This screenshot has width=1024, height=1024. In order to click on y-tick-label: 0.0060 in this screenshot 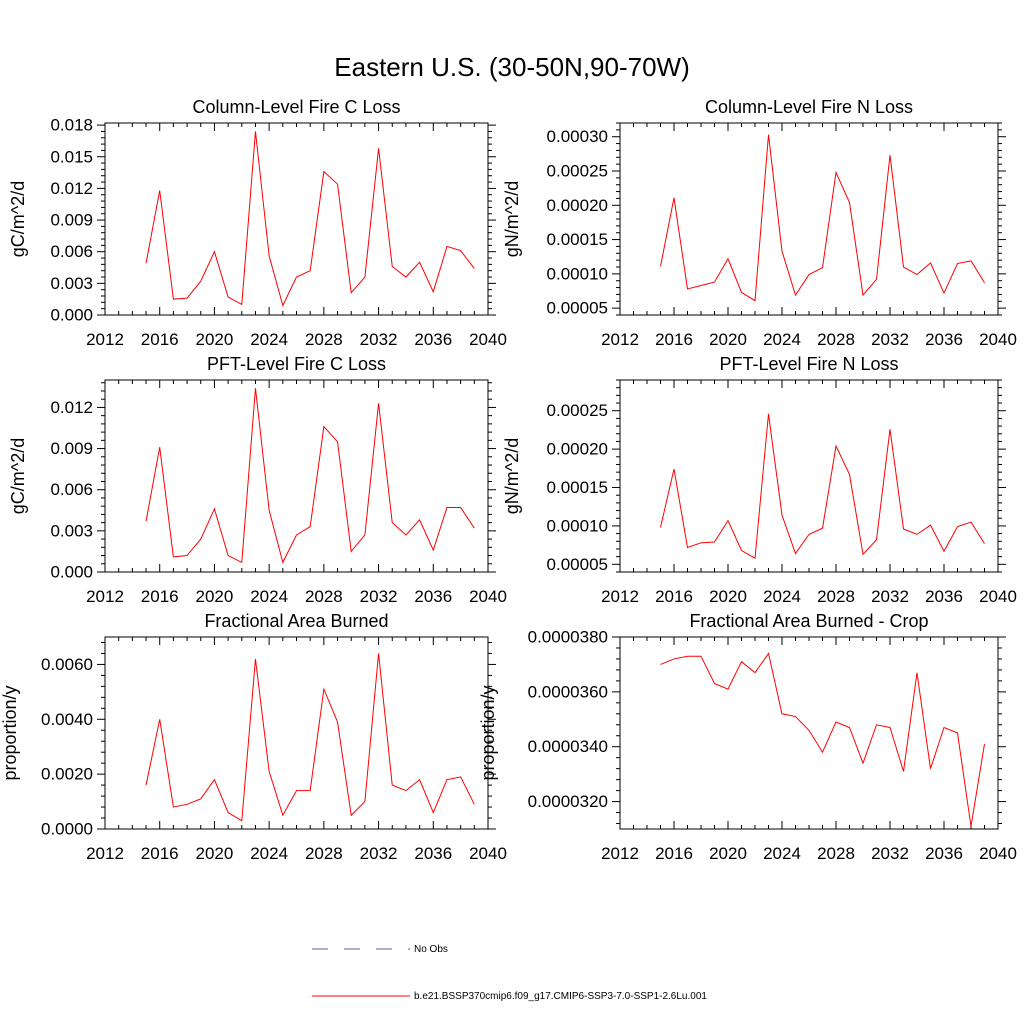, I will do `click(67, 664)`.